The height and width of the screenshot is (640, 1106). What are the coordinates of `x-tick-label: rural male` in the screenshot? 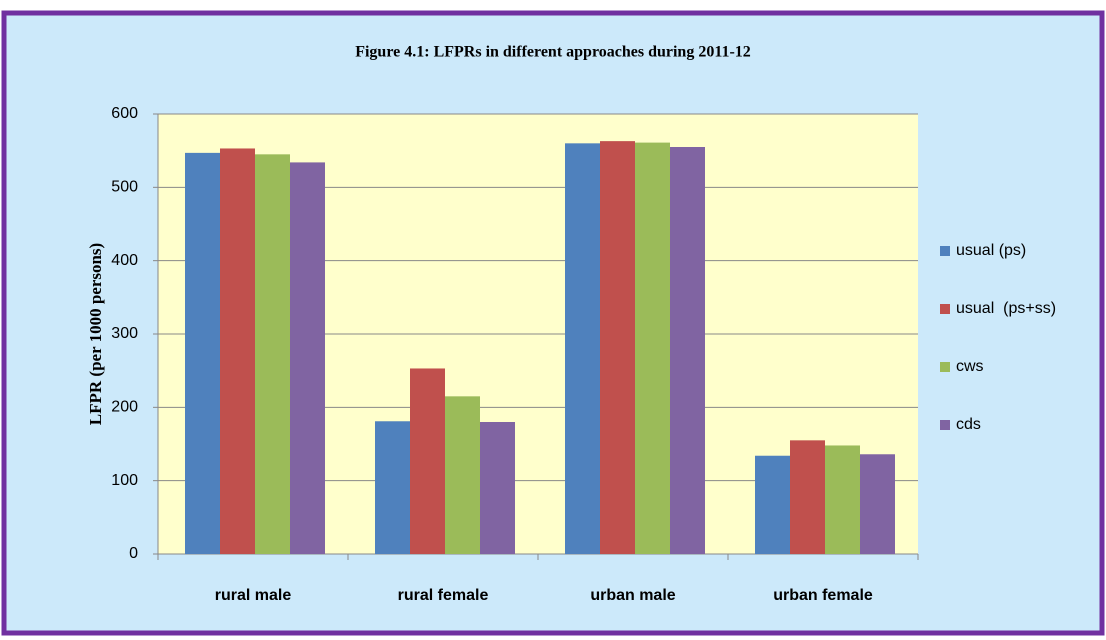 It's located at (253, 595).